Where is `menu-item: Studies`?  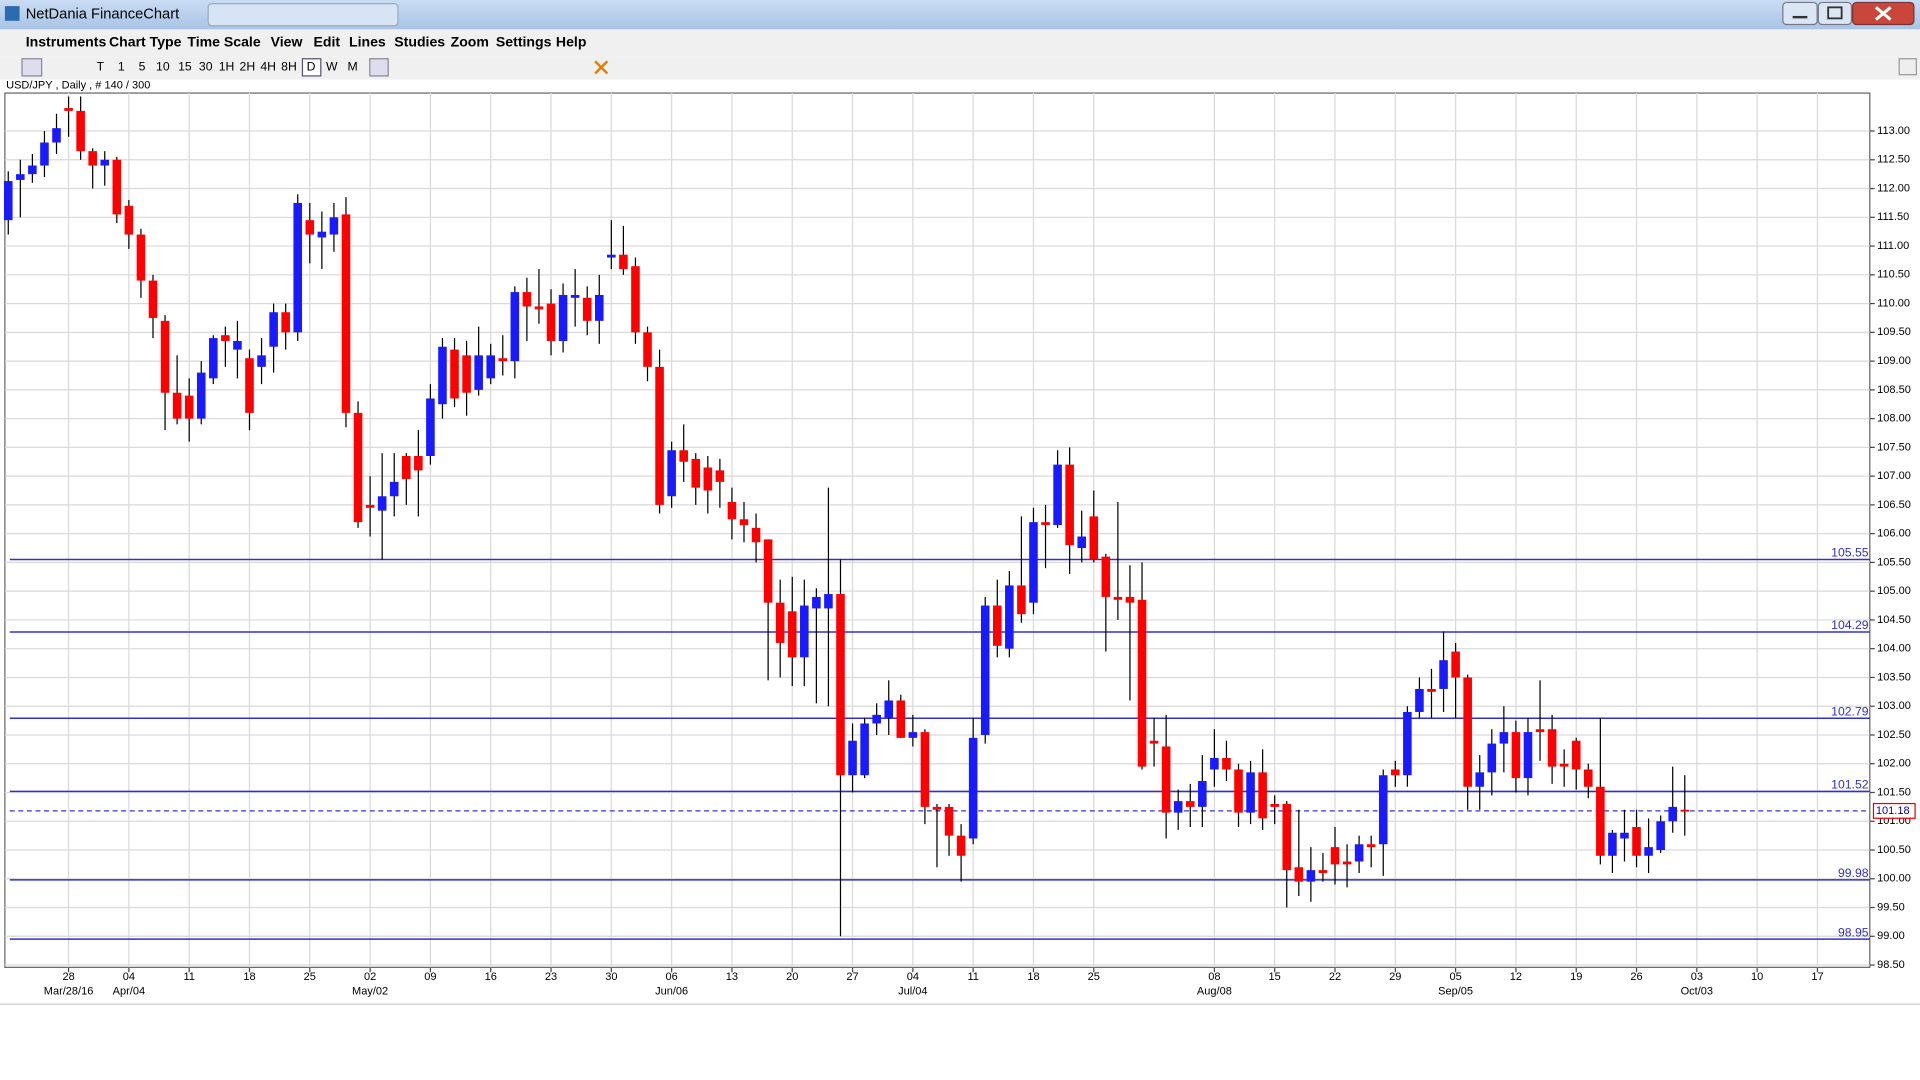 menu-item: Studies is located at coordinates (419, 42).